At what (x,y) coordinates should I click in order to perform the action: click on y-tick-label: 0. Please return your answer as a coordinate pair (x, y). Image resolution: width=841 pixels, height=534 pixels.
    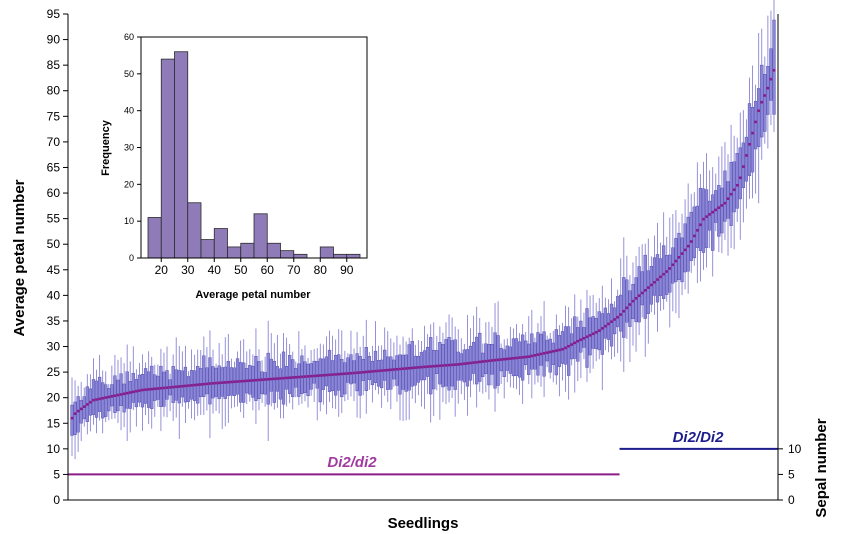
    Looking at the image, I should click on (56, 500).